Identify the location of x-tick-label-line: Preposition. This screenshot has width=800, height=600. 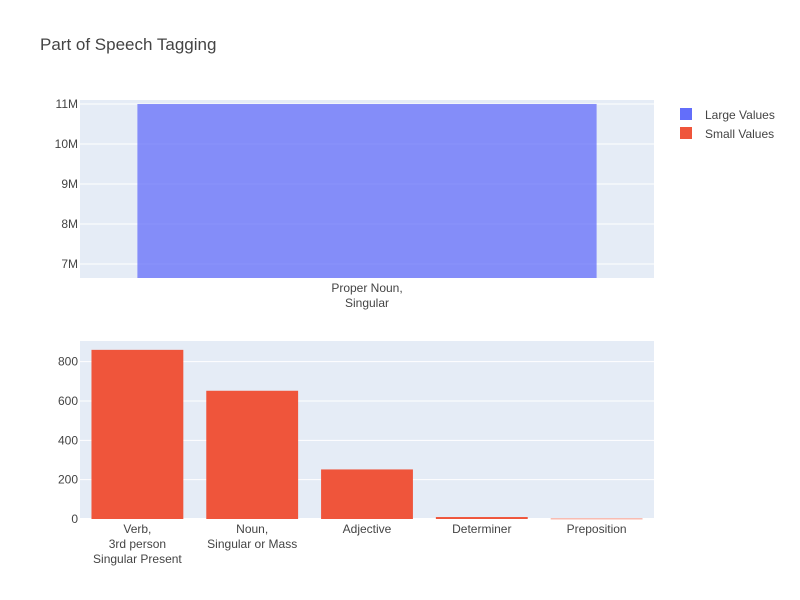
(597, 529).